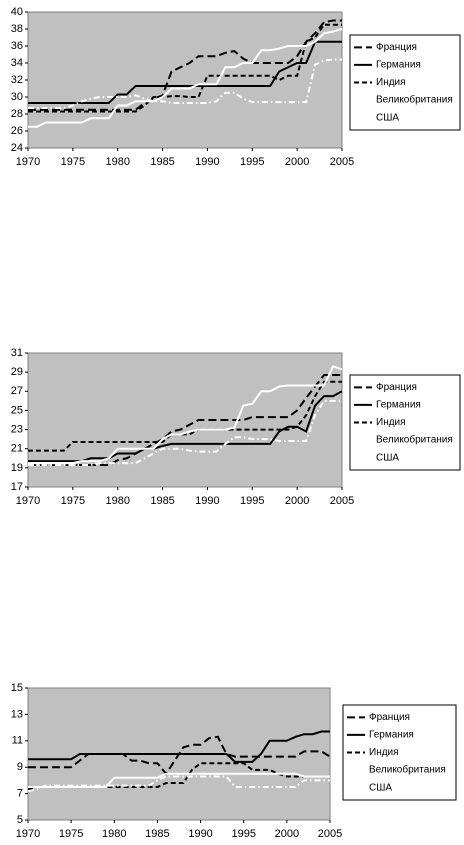 This screenshot has height=845, width=464. I want to click on y-tick-label: 36, so click(17, 46).